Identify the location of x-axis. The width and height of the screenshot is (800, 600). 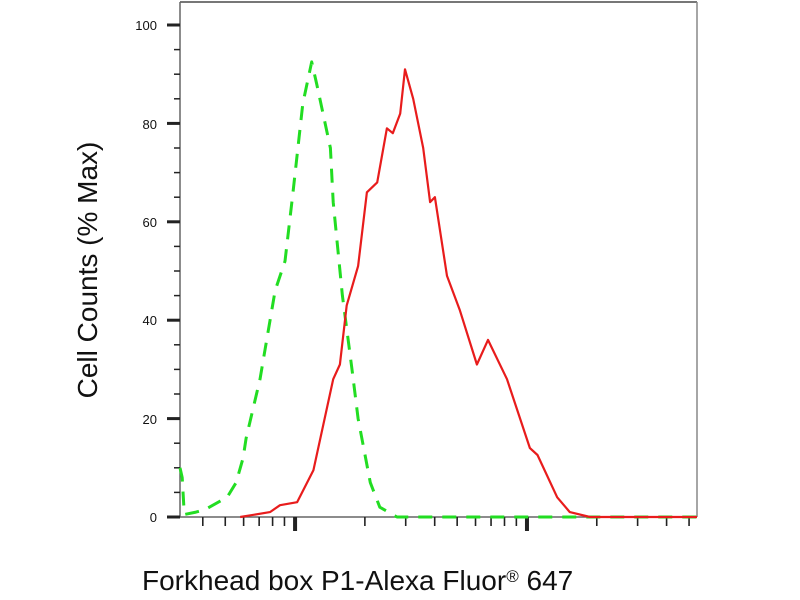
(445, 524).